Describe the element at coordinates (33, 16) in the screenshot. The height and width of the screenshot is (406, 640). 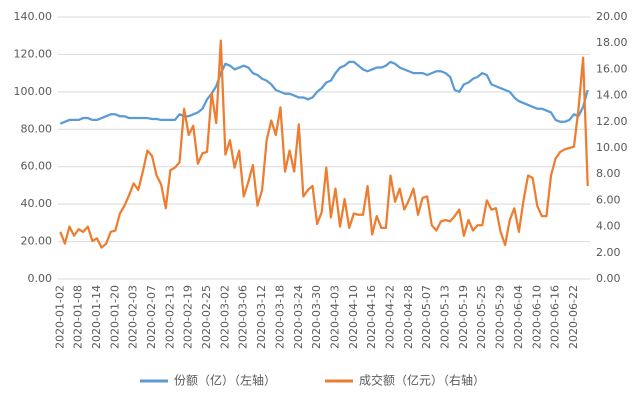
I see `y-tick-label: 140.00` at that location.